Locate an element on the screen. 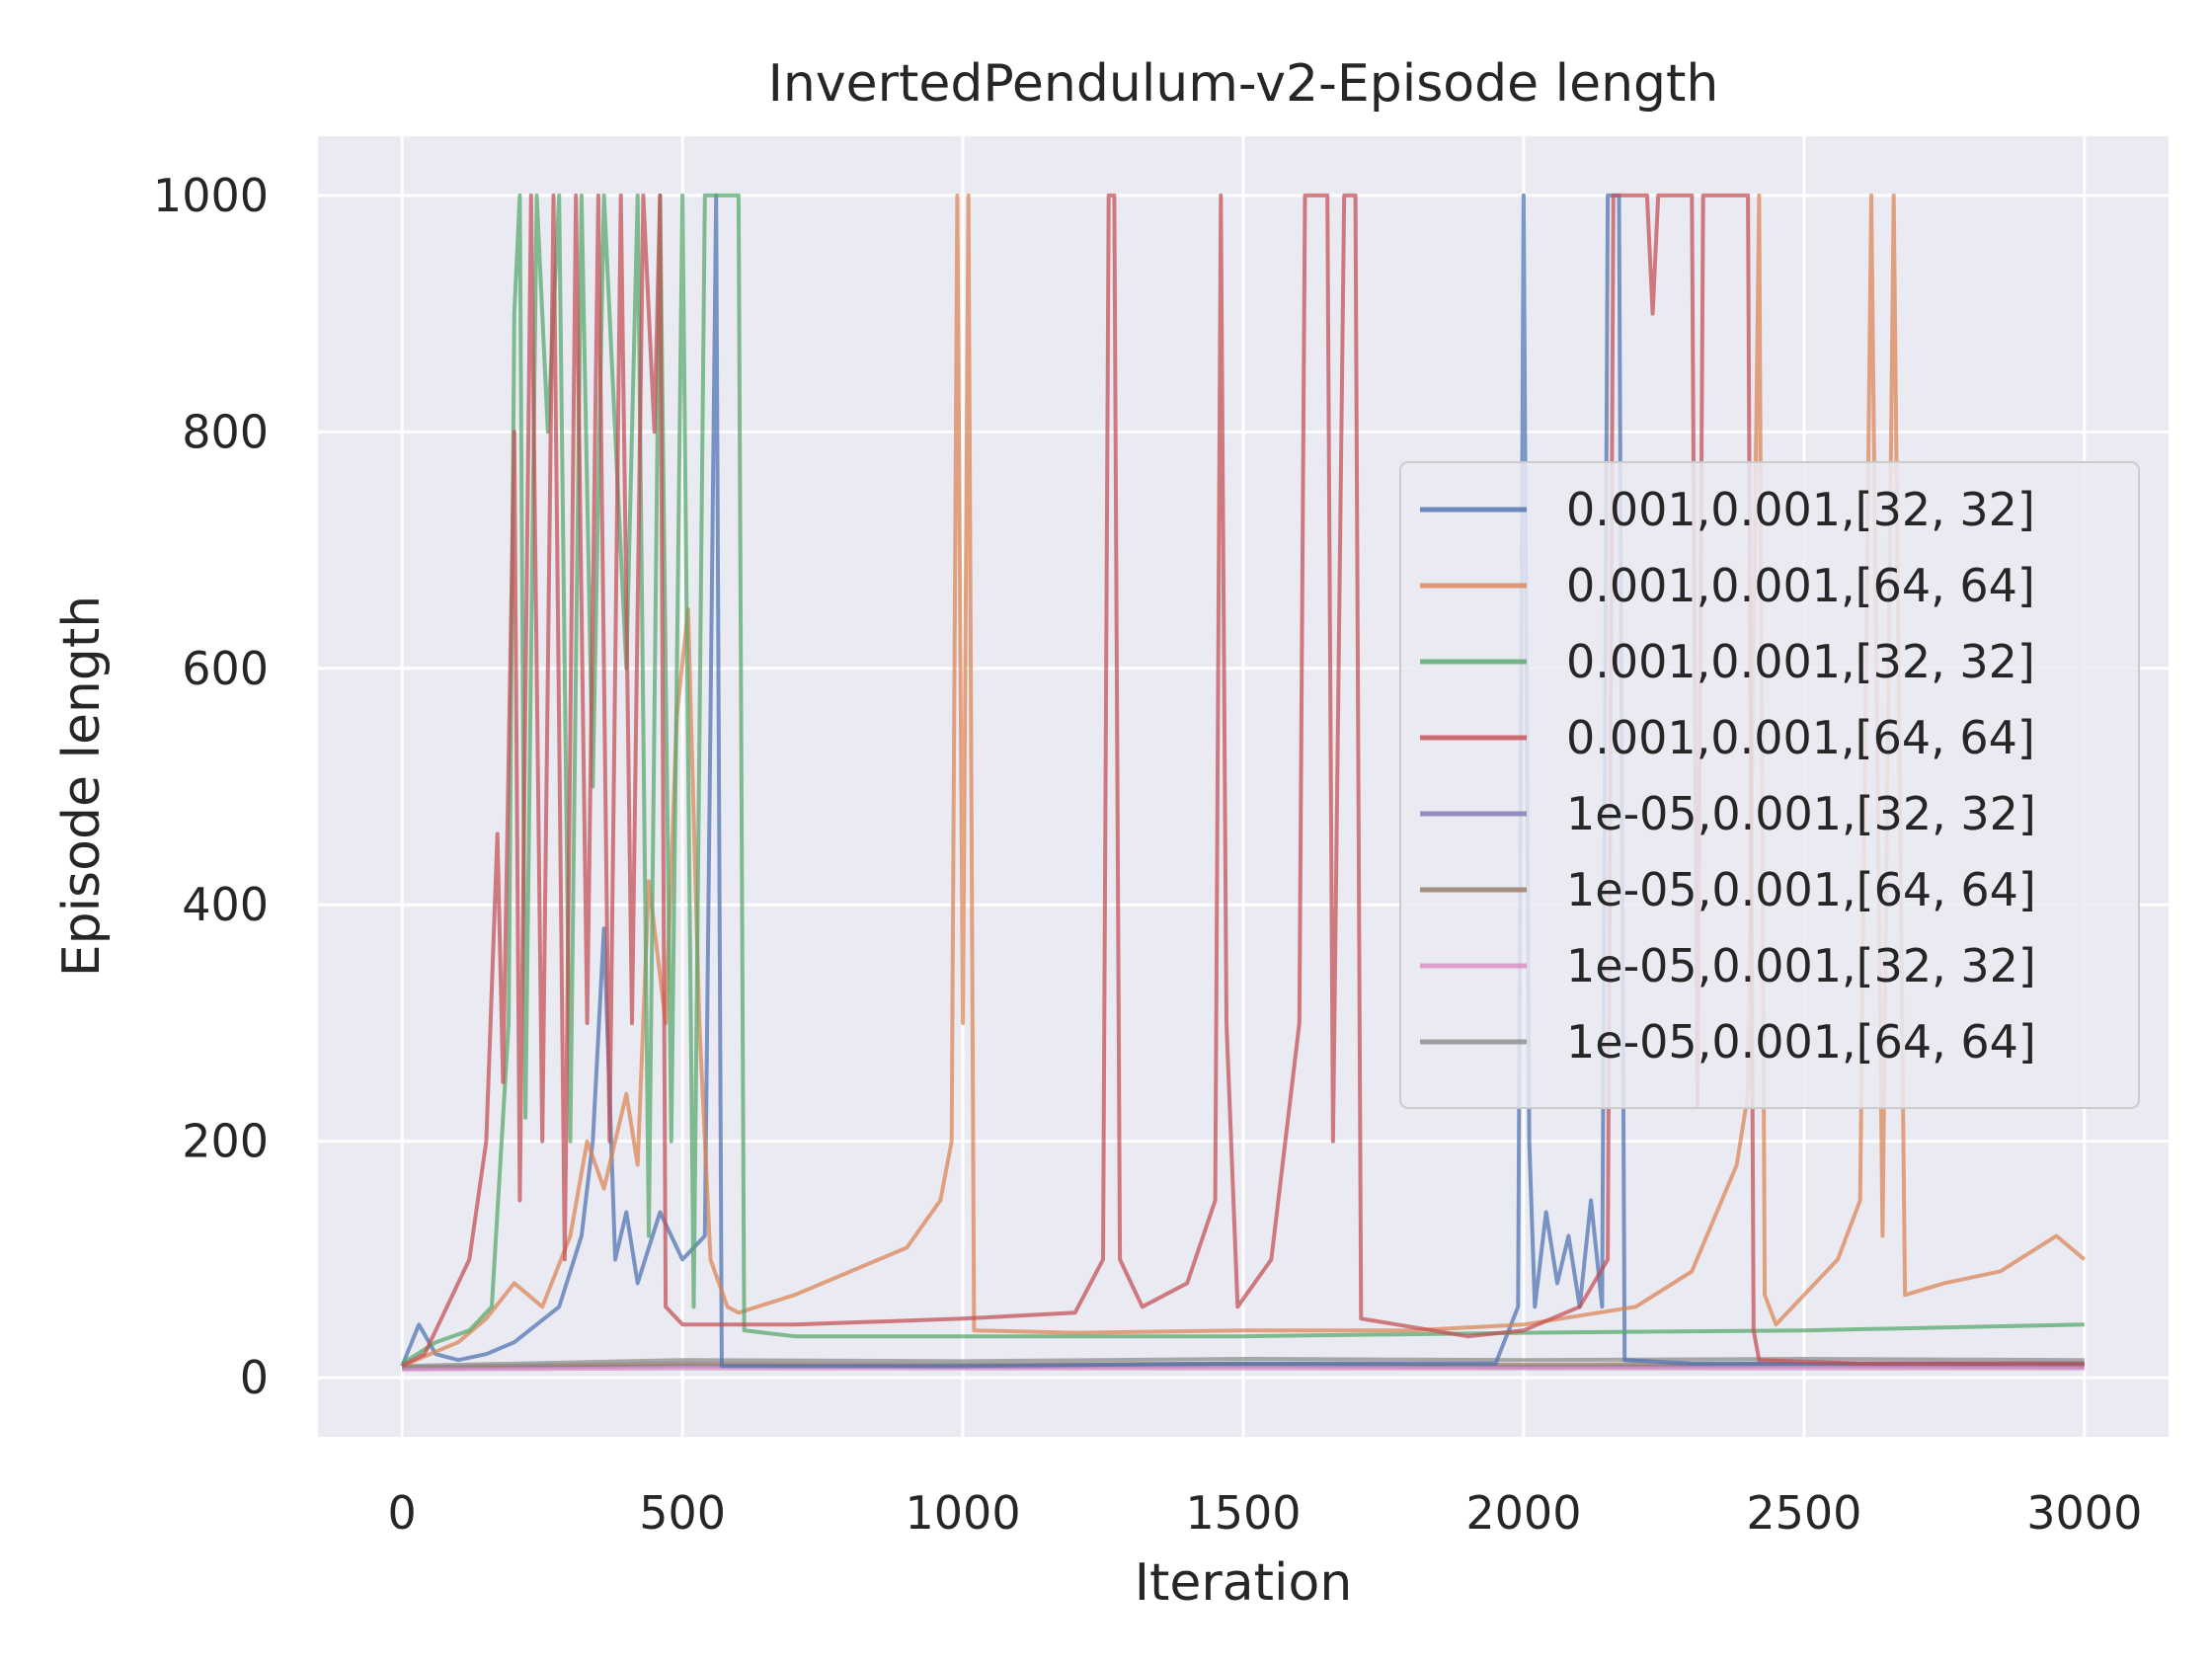 Image resolution: width=2212 pixels, height=1663 pixels. y-tick-label: 600 is located at coordinates (226, 668).